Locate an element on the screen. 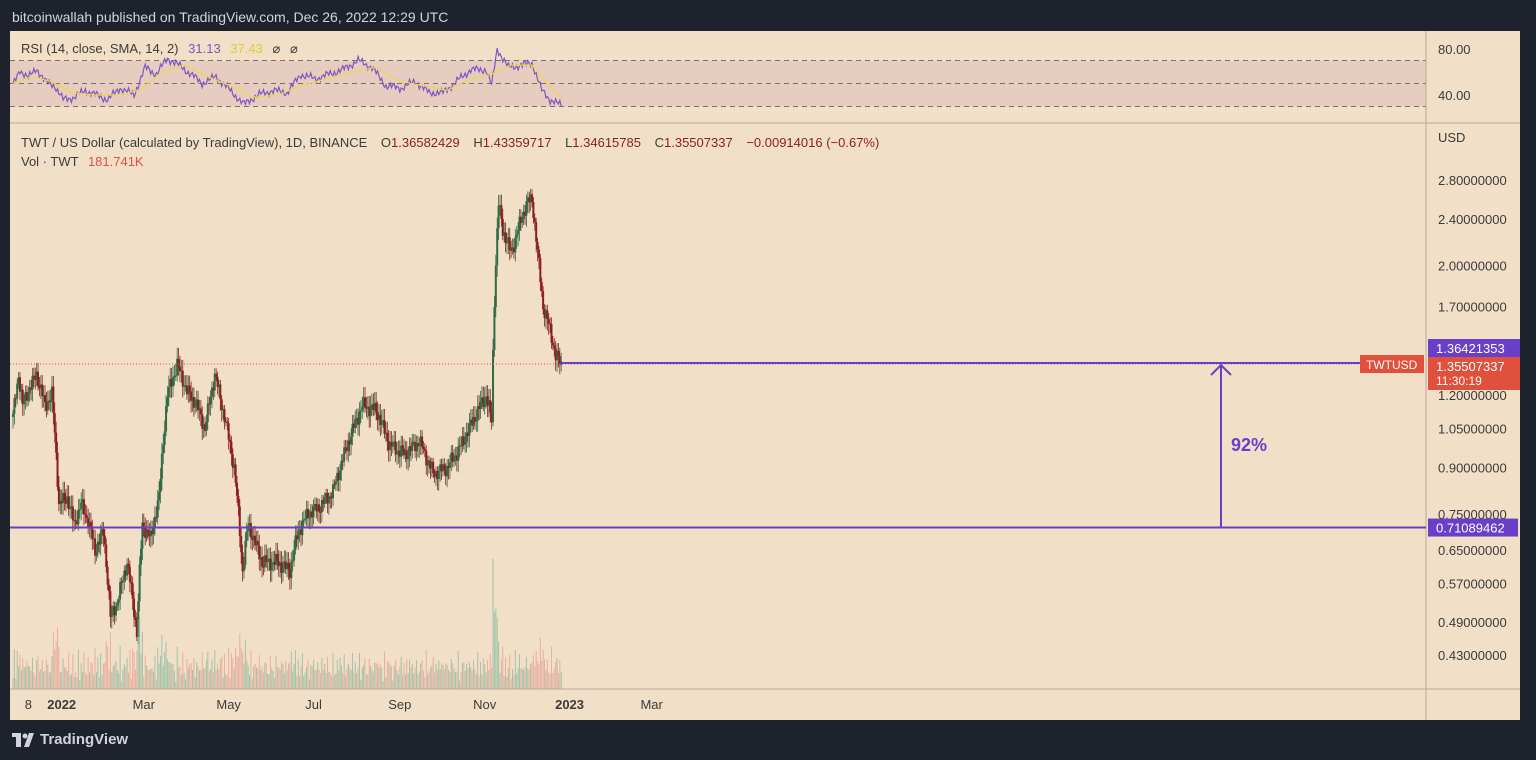 The width and height of the screenshot is (1536, 760). time-tick-label: 8 is located at coordinates (28, 704).